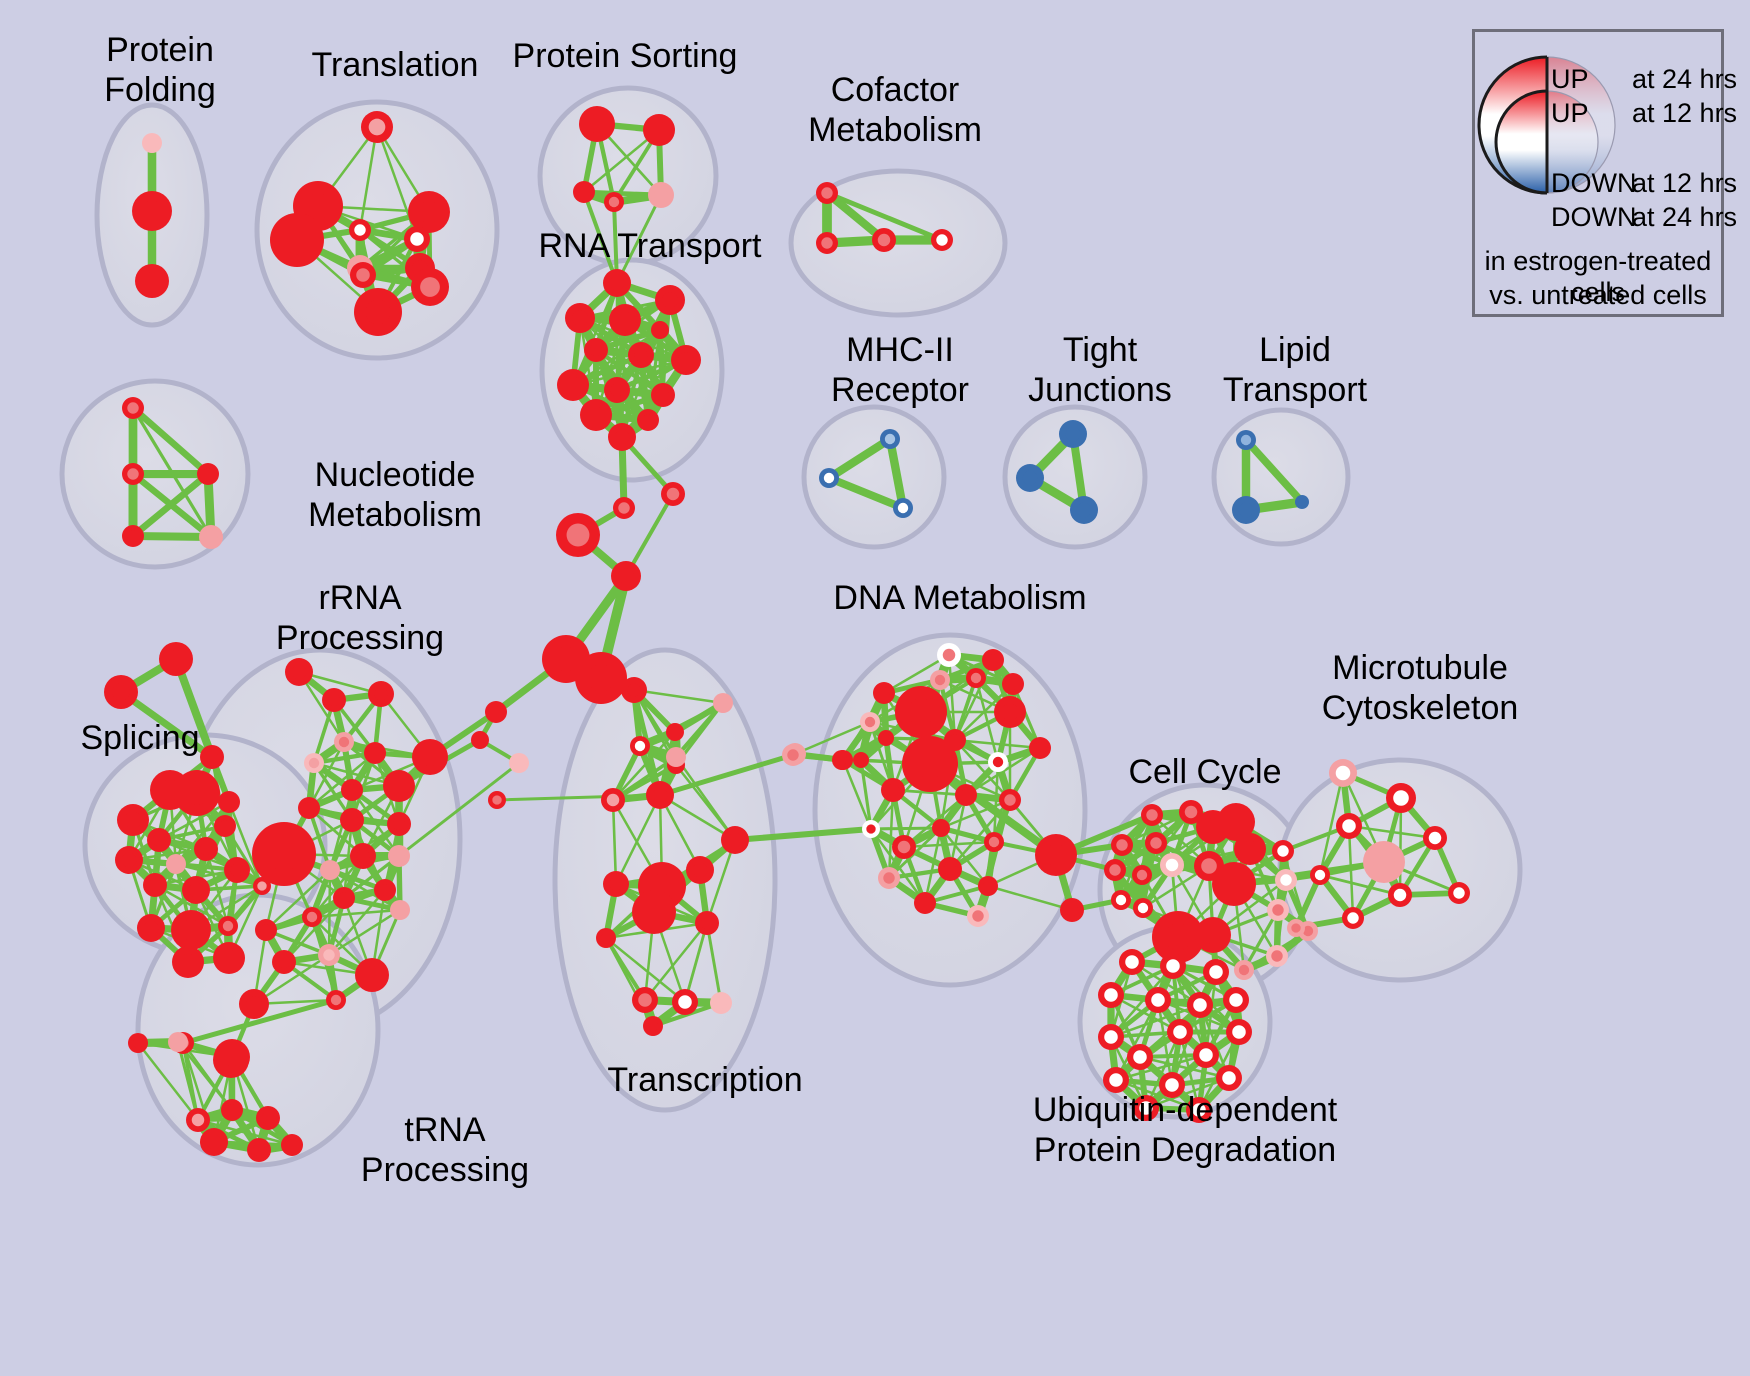  I want to click on legend-row-2-time: at 12 hrs, so click(1685, 183).